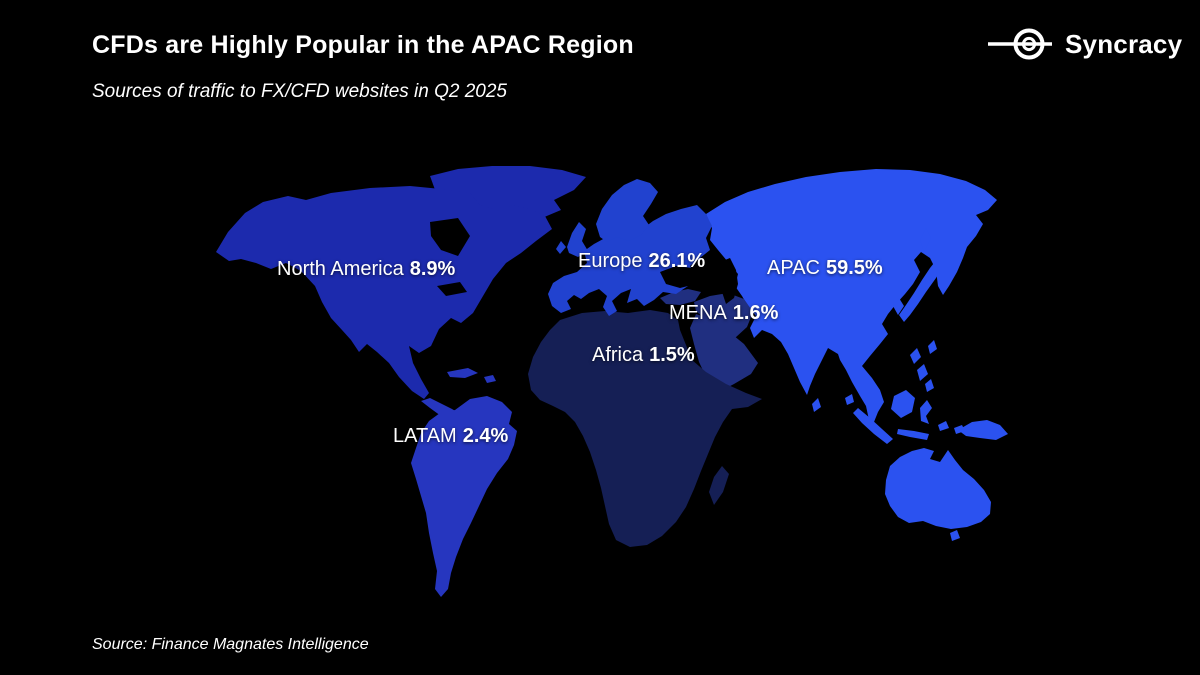 This screenshot has height=675, width=1200. What do you see at coordinates (873, 426) in the screenshot?
I see `sumatra-island` at bounding box center [873, 426].